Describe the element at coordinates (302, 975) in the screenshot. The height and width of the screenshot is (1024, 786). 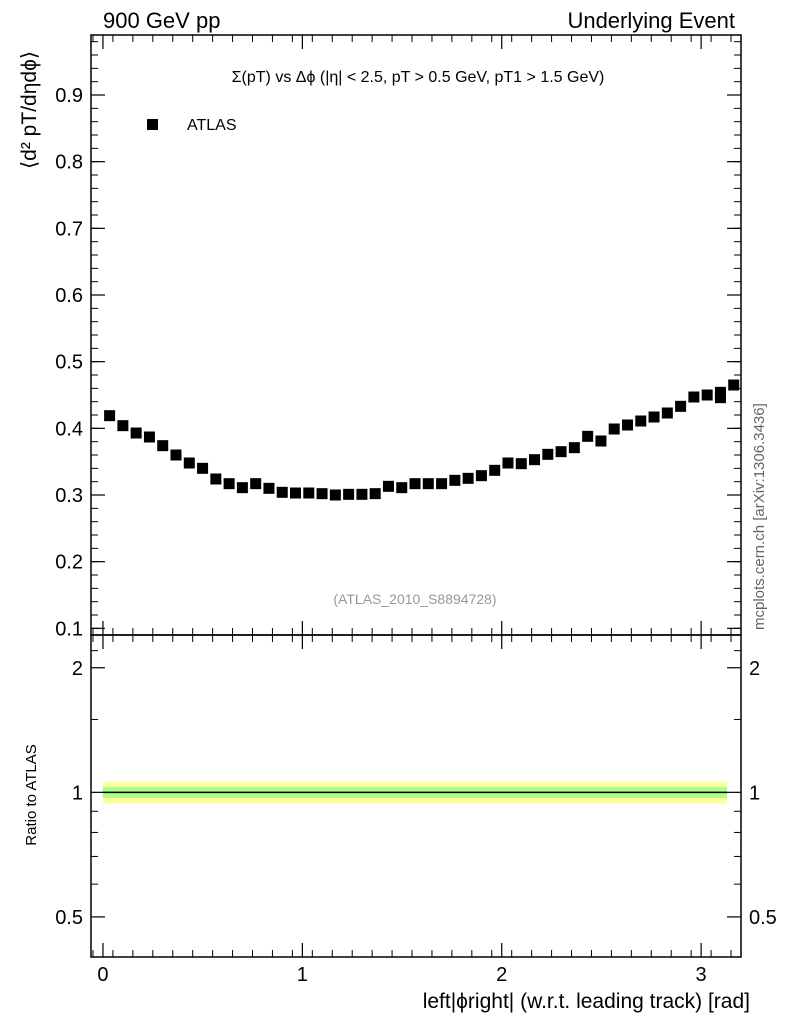
I see `x-tick-label: 1` at that location.